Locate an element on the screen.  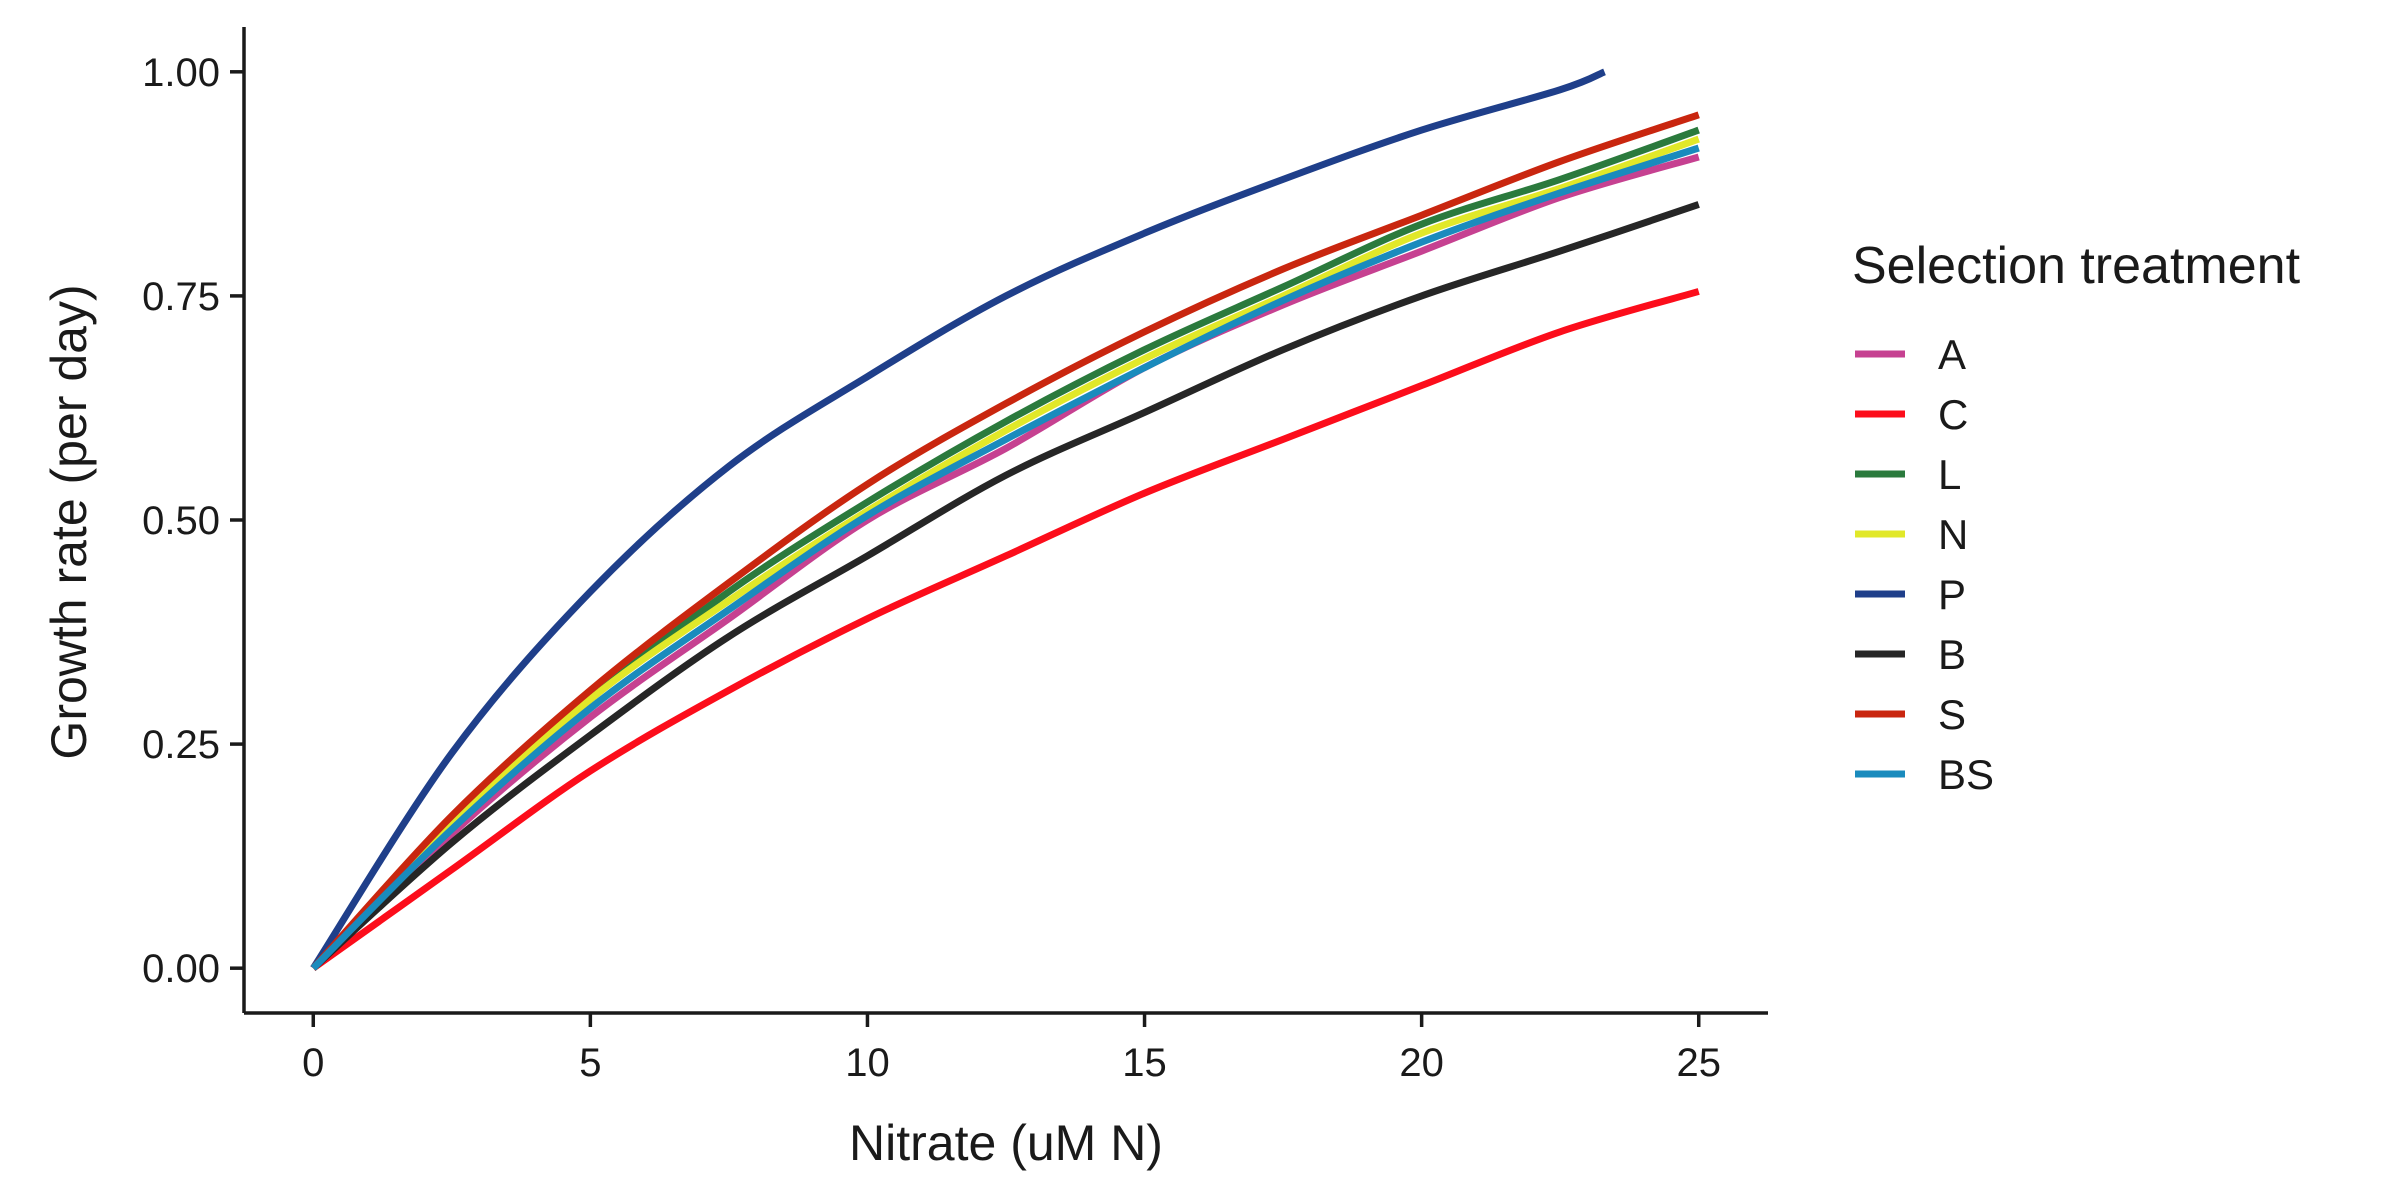
y-tick-label: 0.75 is located at coordinates (181, 297).